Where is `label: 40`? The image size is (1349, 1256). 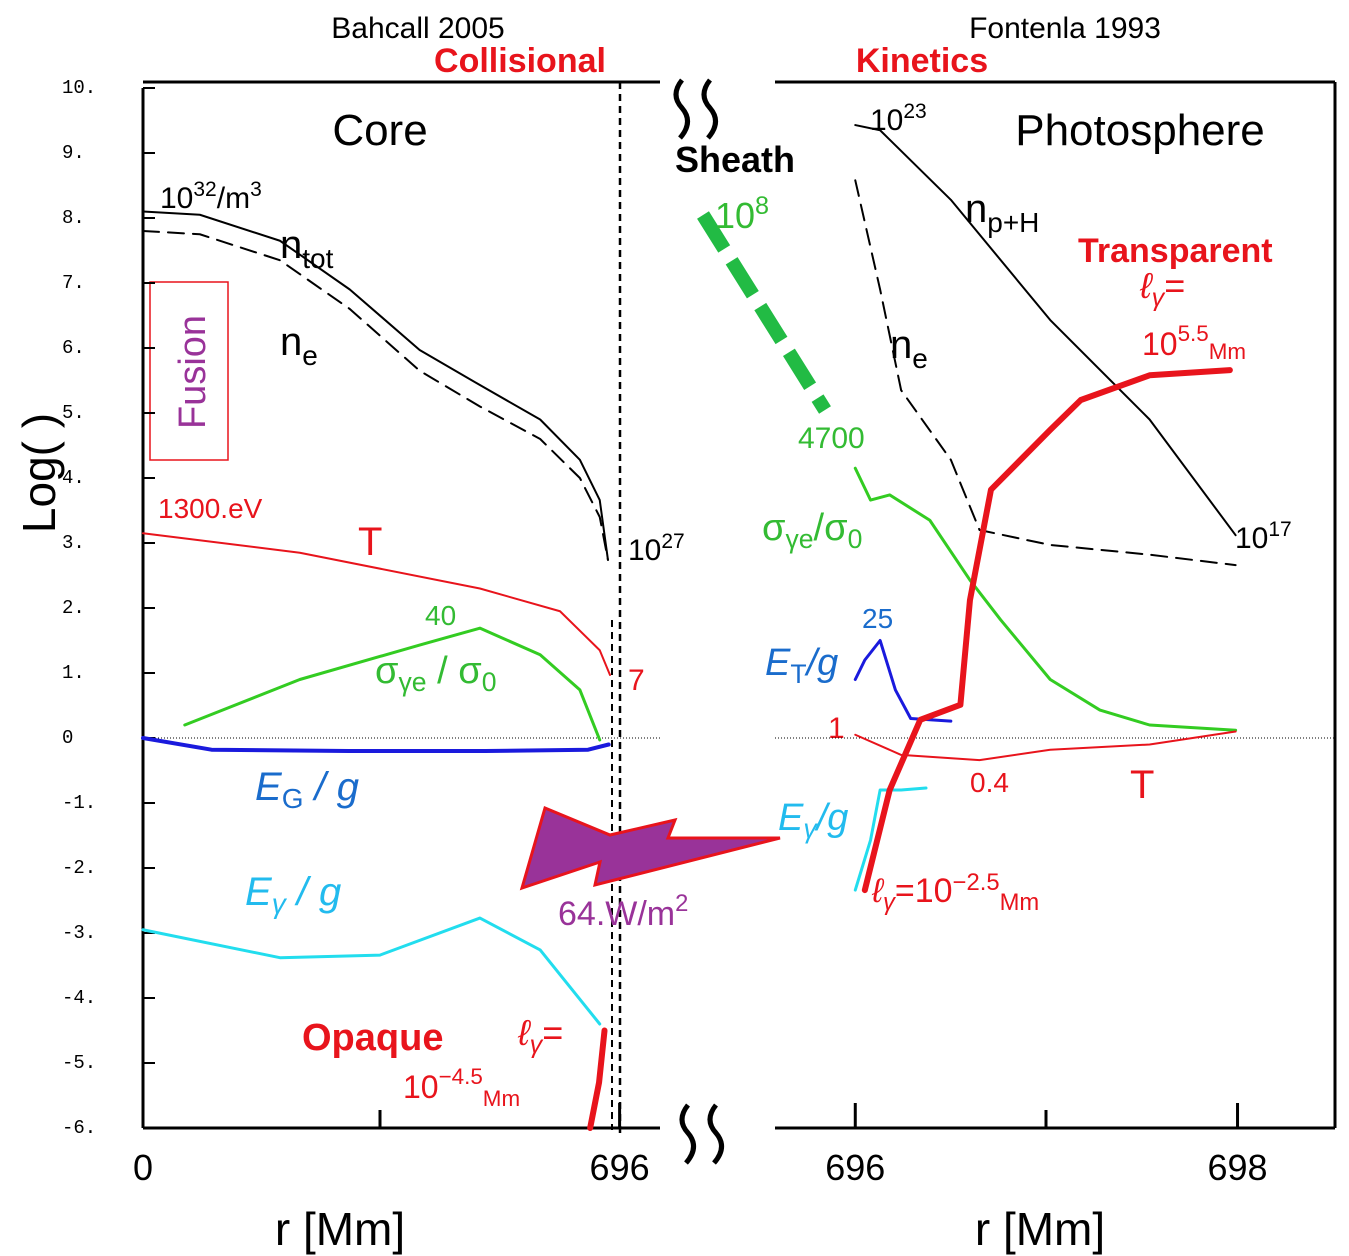 label: 40 is located at coordinates (440, 615).